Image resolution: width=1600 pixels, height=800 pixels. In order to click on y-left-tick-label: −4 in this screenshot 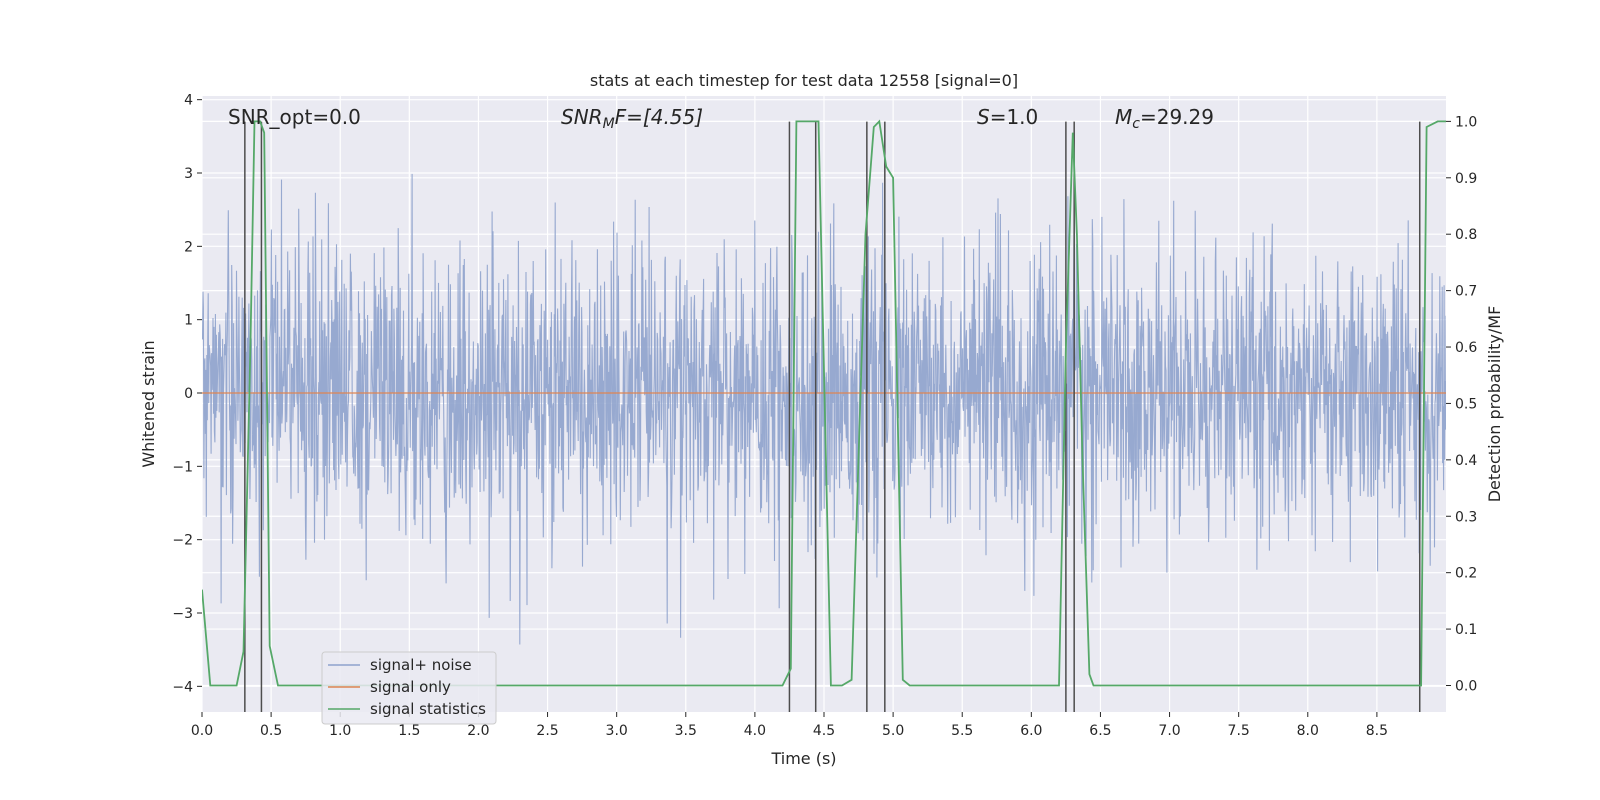, I will do `click(182, 687)`.